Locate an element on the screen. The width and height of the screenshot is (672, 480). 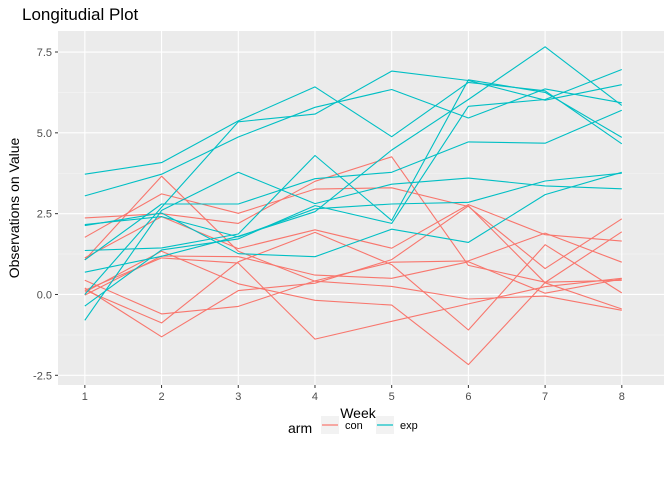
x-tick-label: 2 is located at coordinates (161, 397).